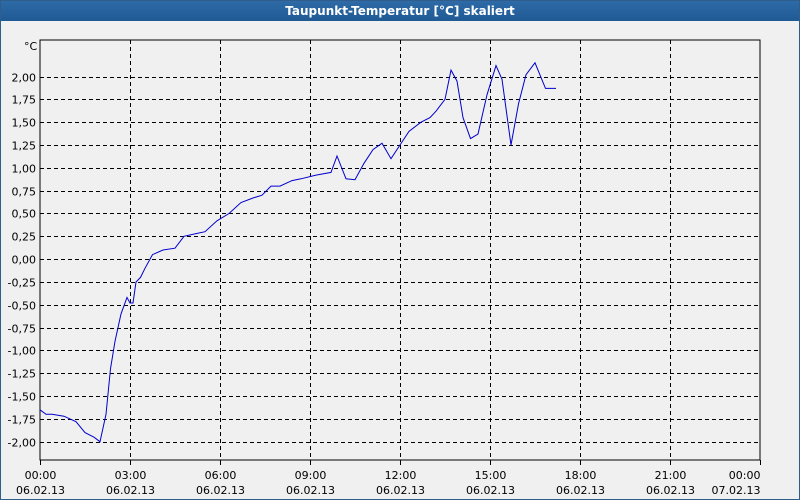 The width and height of the screenshot is (800, 500). Describe the element at coordinates (400, 11) in the screenshot. I see `window-title: Taupunkt-Temperatur [°C] skaliert` at that location.